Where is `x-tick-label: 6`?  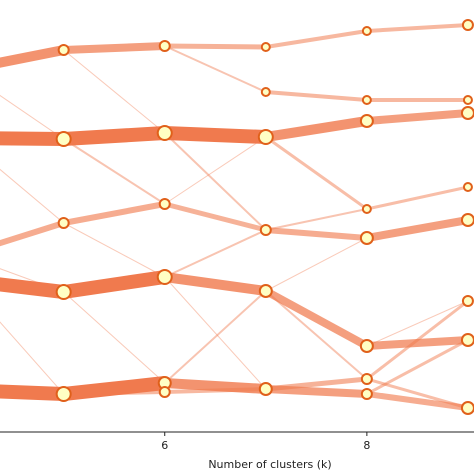 x-tick-label: 6 is located at coordinates (164, 445).